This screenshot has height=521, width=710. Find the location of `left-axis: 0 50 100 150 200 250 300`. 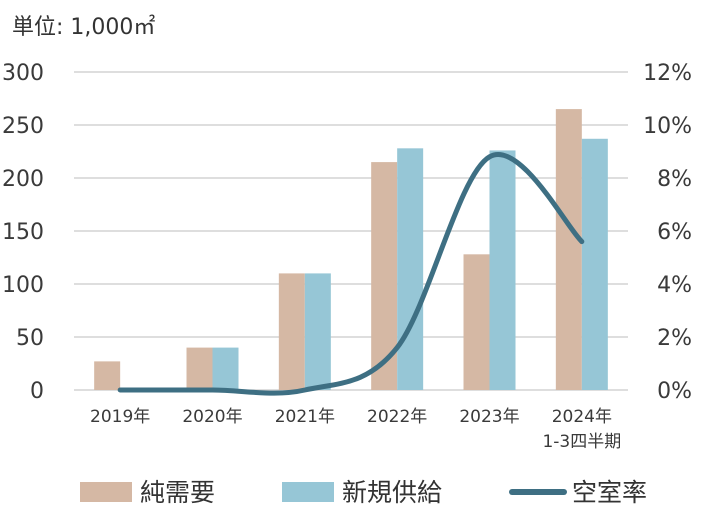

left-axis: 0 50 100 150 200 250 300 is located at coordinates (23, 232).